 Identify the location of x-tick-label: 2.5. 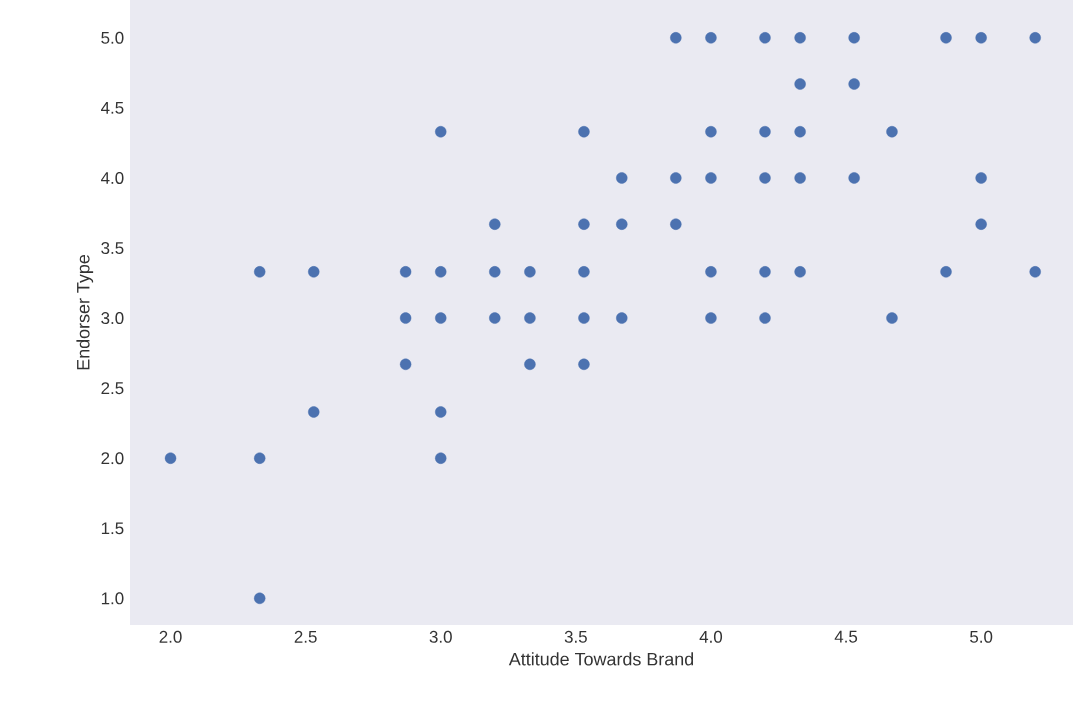
(305, 636).